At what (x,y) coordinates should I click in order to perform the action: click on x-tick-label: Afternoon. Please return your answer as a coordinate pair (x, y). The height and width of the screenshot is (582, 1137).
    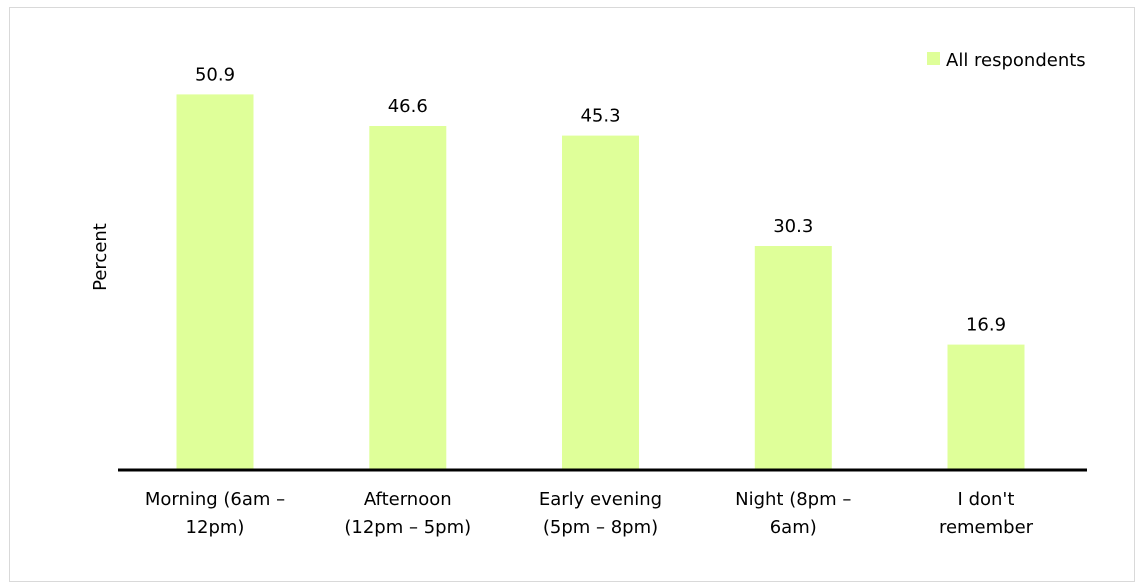
    Looking at the image, I should click on (408, 499).